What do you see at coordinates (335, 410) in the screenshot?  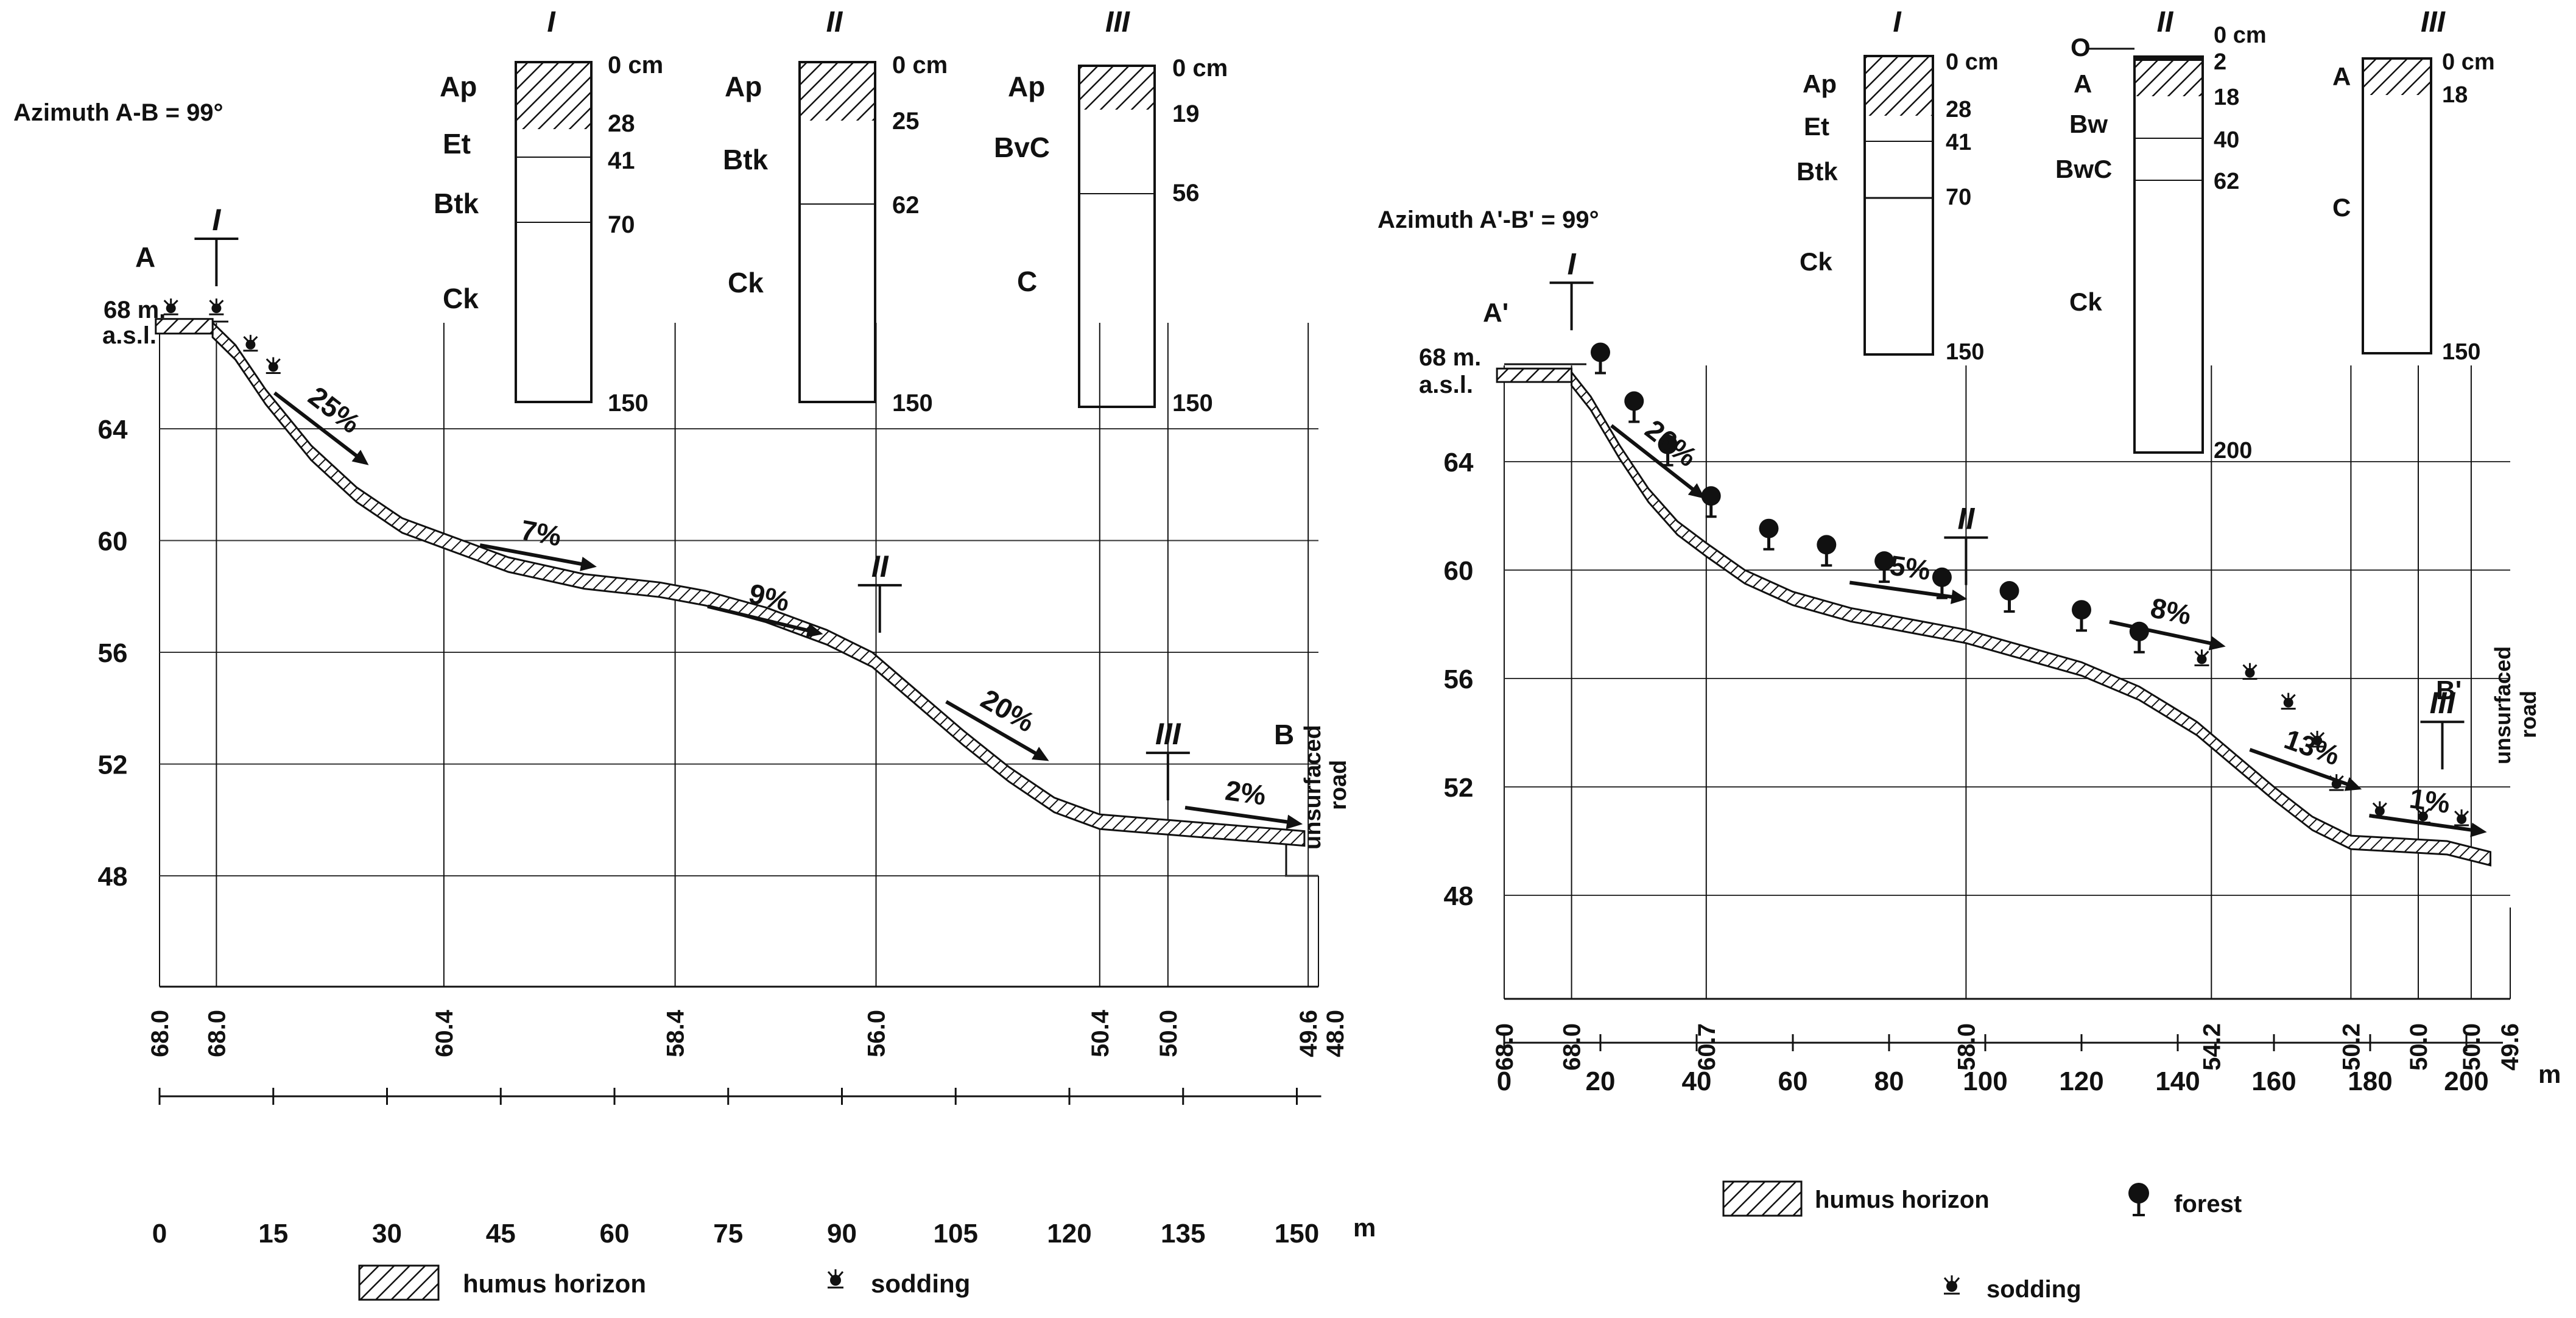 I see `left-slope-label: 25%` at bounding box center [335, 410].